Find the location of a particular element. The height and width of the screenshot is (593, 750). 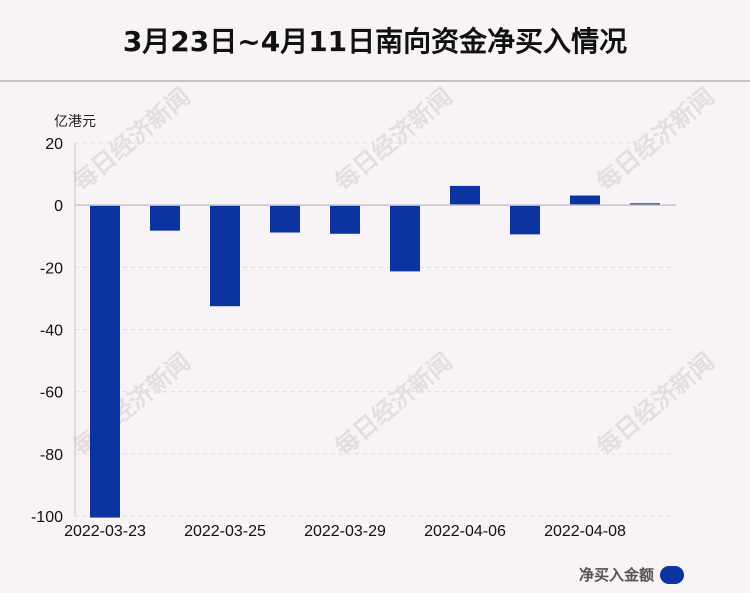

chart-title: 3月23日~4月11日南向资金净买入情况 is located at coordinates (375, 41).